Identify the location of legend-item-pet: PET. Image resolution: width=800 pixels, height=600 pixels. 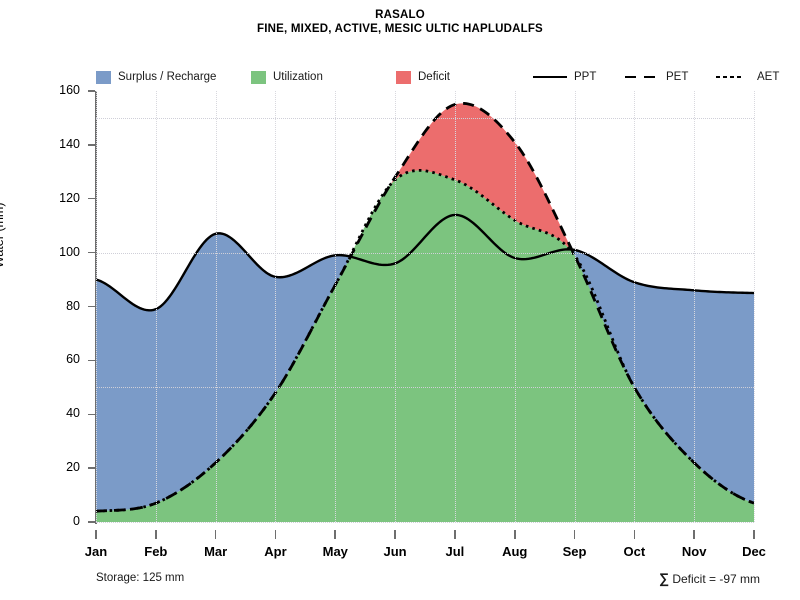
(656, 77).